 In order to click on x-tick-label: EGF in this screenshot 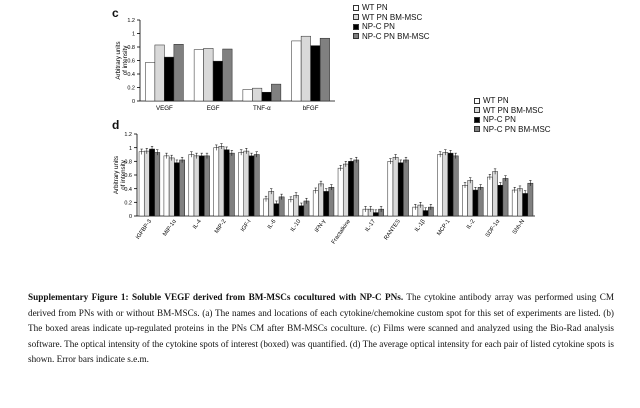, I will do `click(213, 108)`.